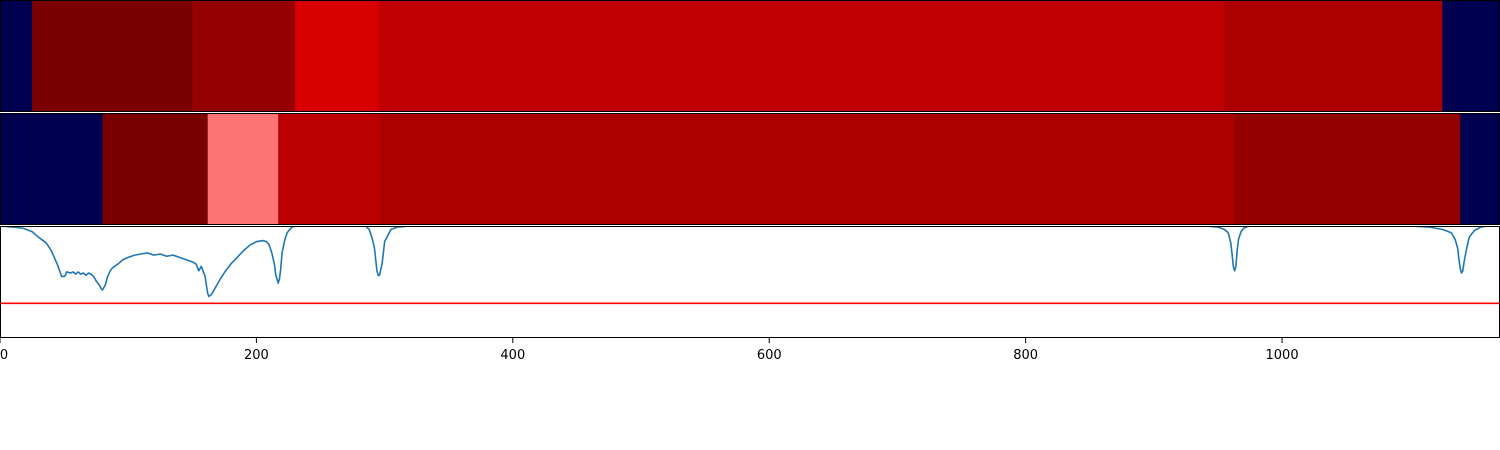 The image size is (1500, 450). Describe the element at coordinates (649, 350) in the screenshot. I see `x-axis: 0 200 400 600 800 1000` at that location.